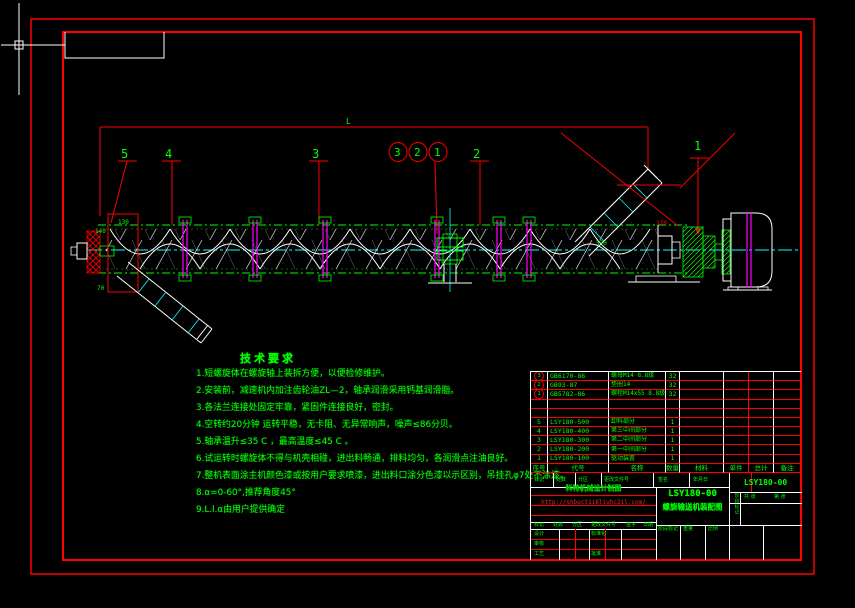  Describe the element at coordinates (101, 288) in the screenshot. I see `dim-70: 70` at that location.